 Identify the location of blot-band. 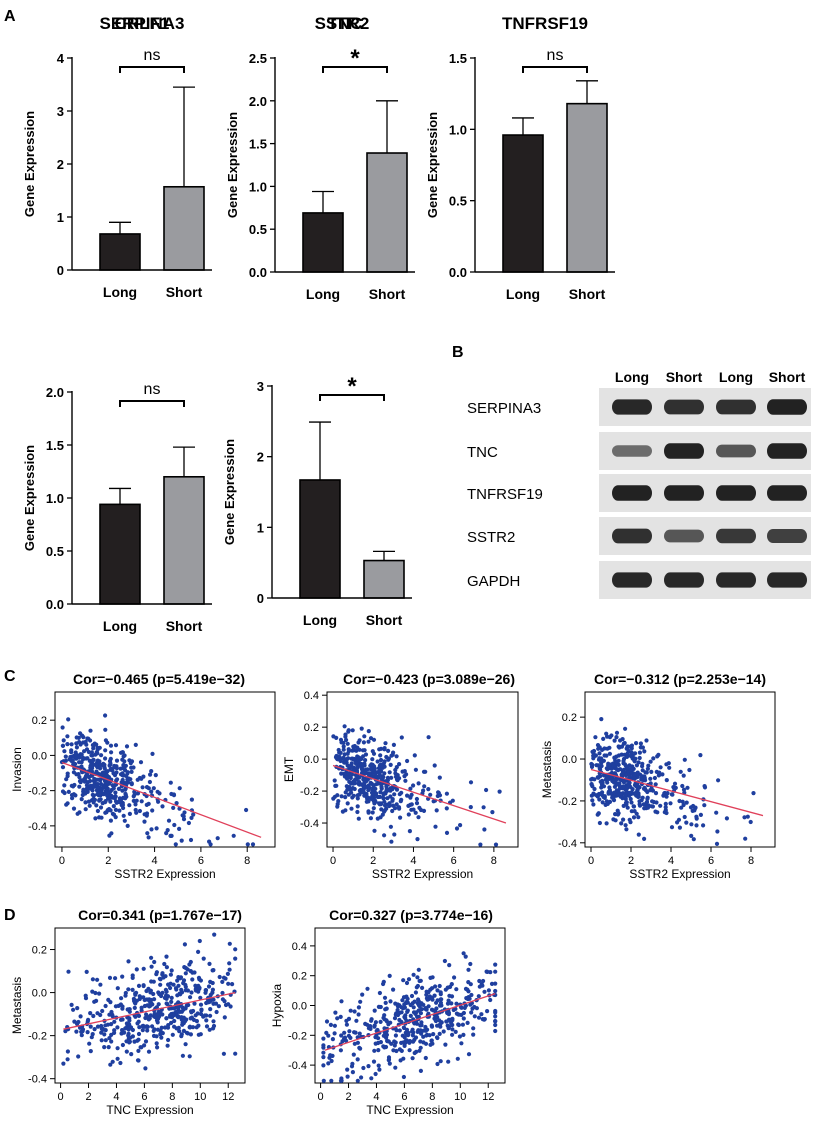
(736, 493).